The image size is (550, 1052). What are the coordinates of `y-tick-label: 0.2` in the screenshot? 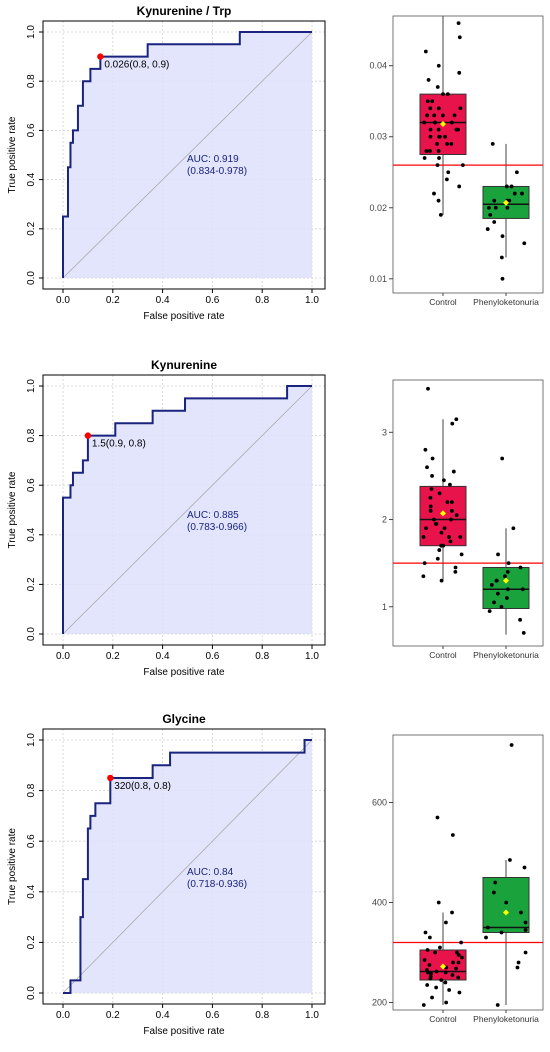 It's located at (31, 228).